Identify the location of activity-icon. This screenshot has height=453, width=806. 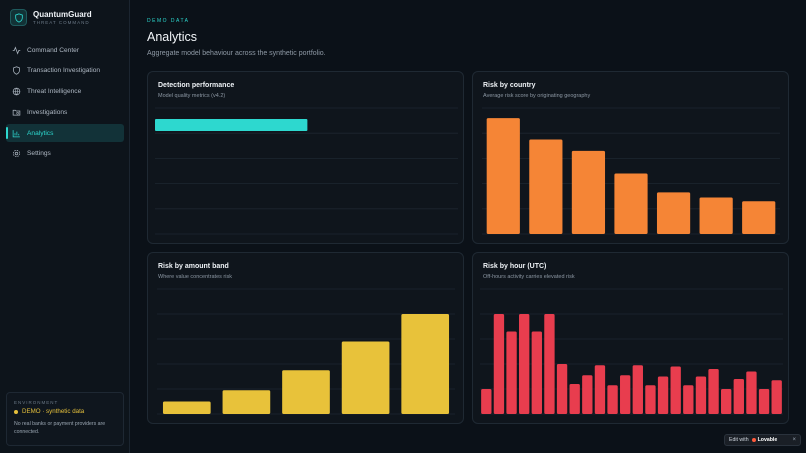
(16, 50).